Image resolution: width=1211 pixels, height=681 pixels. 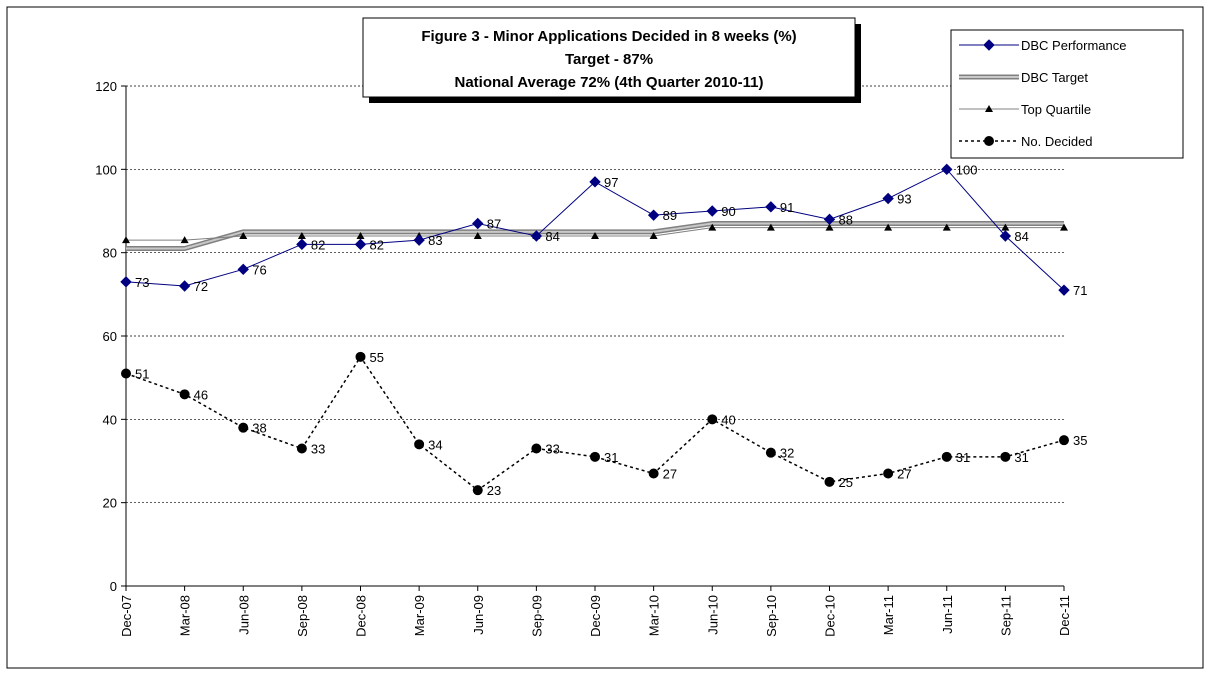 What do you see at coordinates (259, 428) in the screenshot?
I see `data-label: 38` at bounding box center [259, 428].